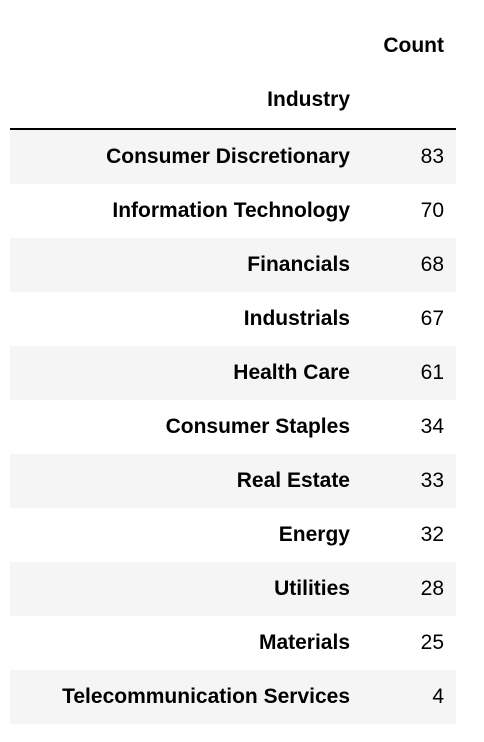  What do you see at coordinates (438, 696) in the screenshot?
I see `row-value: 4` at bounding box center [438, 696].